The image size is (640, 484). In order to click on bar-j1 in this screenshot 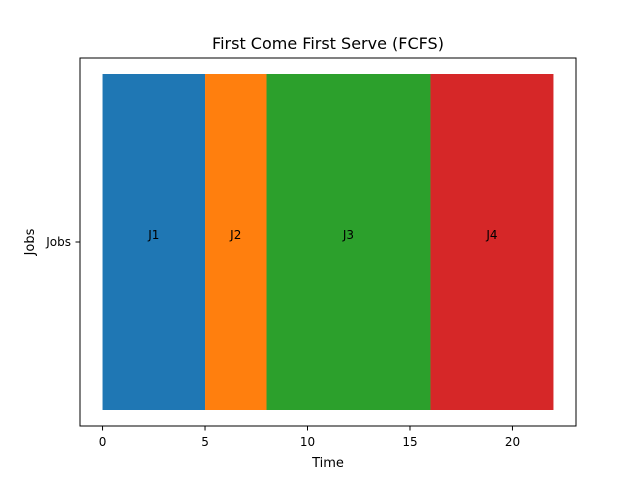, I will do `click(154, 242)`.